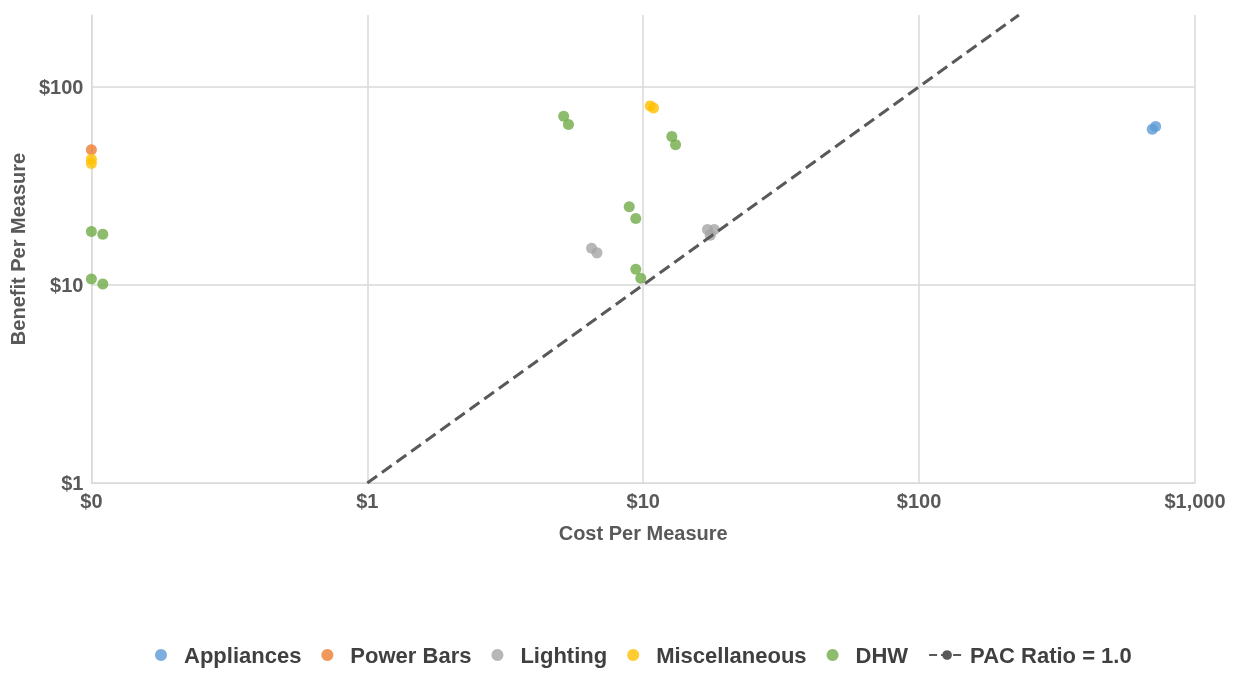 The height and width of the screenshot is (683, 1248). Describe the element at coordinates (367, 501) in the screenshot. I see `x-tick-label: $1` at that location.